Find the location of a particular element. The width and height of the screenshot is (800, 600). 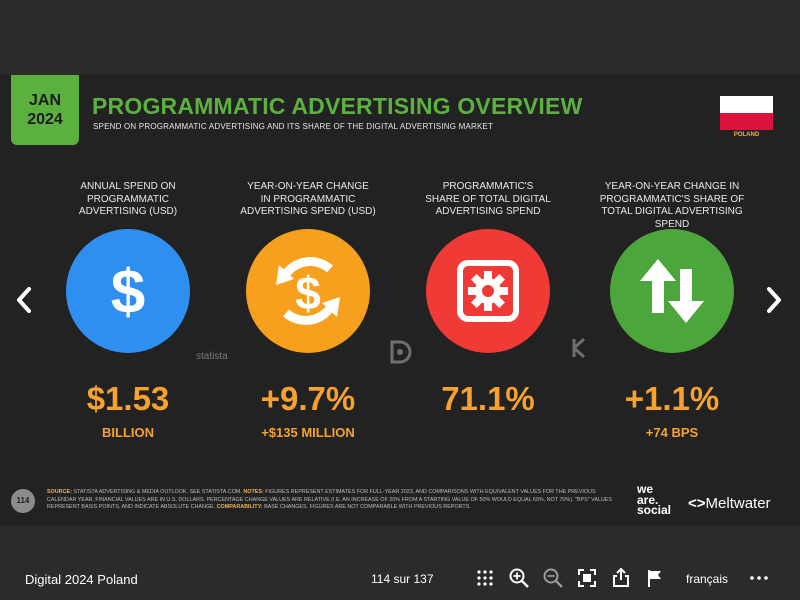

up-down-arrows-icon is located at coordinates (672, 291).